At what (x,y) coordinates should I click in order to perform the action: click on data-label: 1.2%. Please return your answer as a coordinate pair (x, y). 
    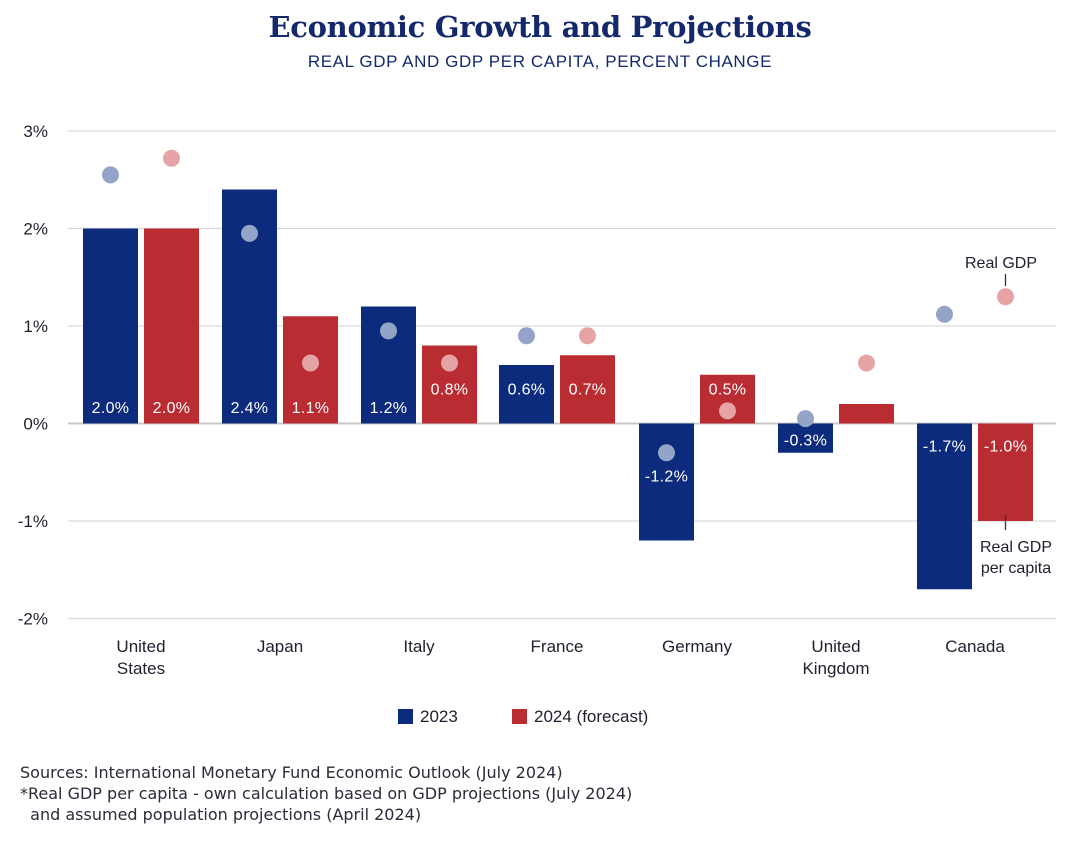
    Looking at the image, I should click on (389, 408).